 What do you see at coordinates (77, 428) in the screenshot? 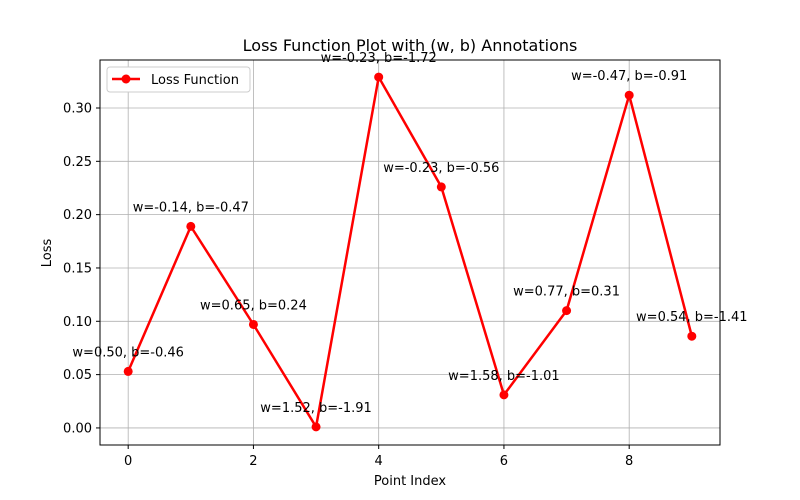
I see `y-tick-label: 0.00` at bounding box center [77, 428].